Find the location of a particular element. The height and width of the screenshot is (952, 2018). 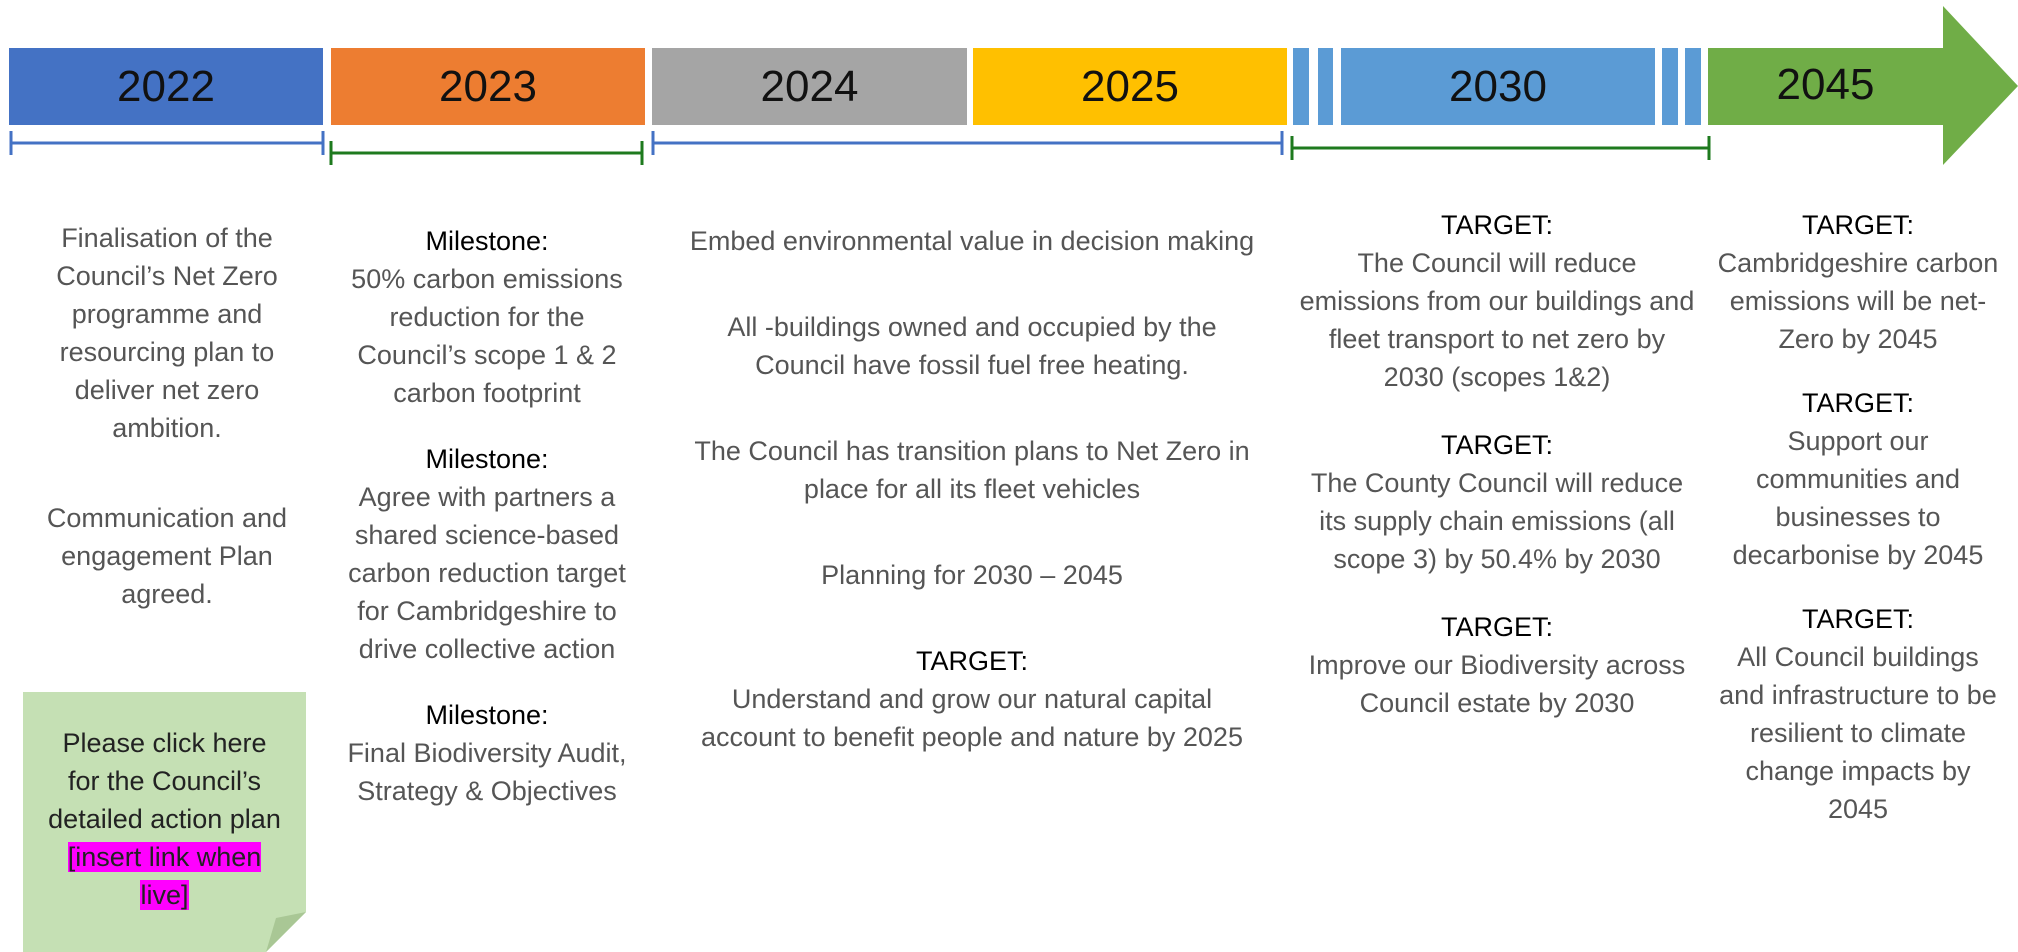

year-label: 2025 is located at coordinates (1130, 86).